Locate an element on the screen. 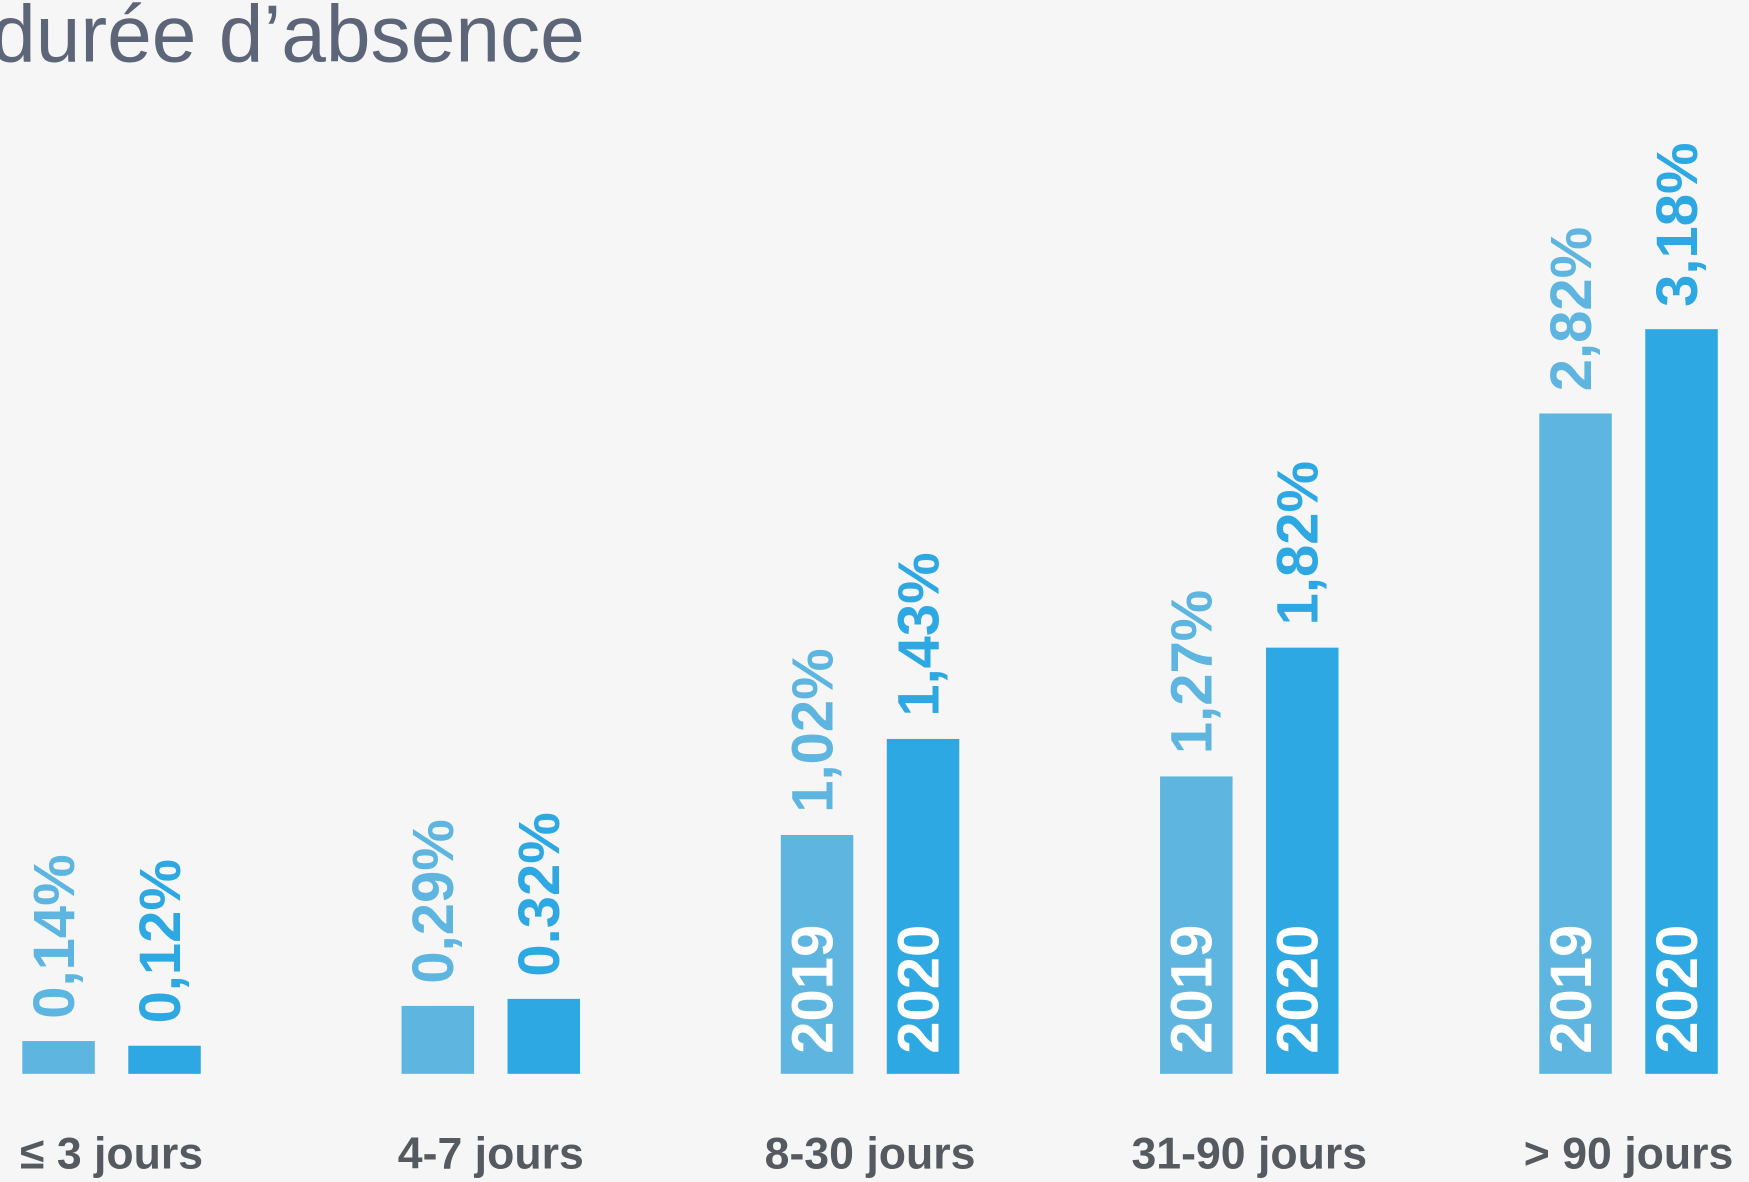 Image resolution: width=1749 pixels, height=1182 pixels. x-tick-label: 8-30 jours is located at coordinates (870, 1154).